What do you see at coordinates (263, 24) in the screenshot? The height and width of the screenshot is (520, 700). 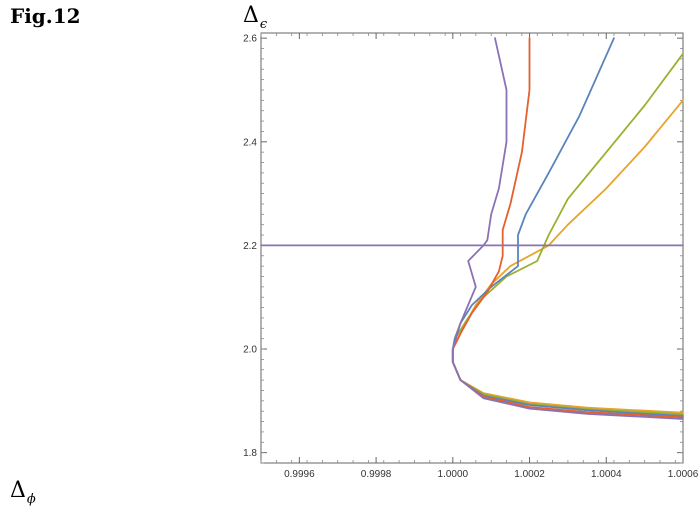 I see `y-axis-subscript: ϵ` at bounding box center [263, 24].